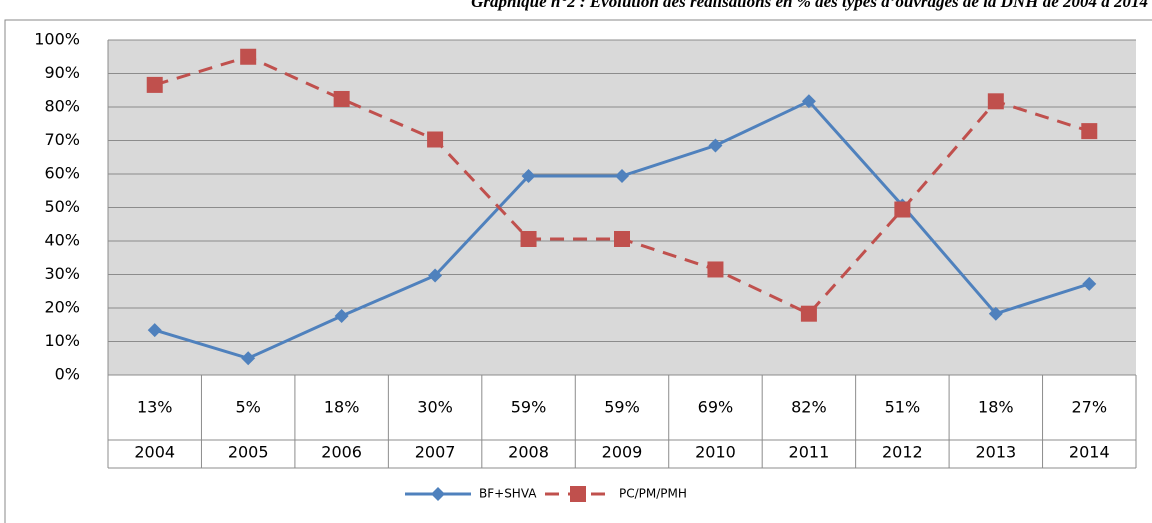 The image size is (1152, 523). Describe the element at coordinates (435, 452) in the screenshot. I see `x-tick-label: 2007` at that location.